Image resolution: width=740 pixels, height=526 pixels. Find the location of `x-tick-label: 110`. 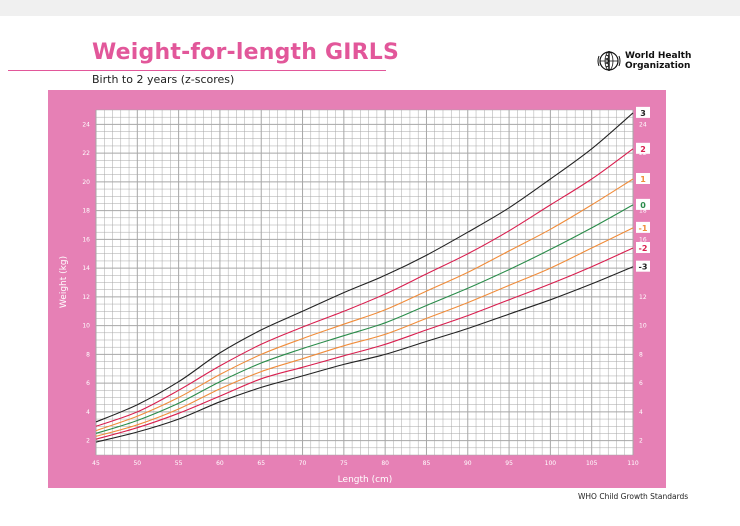

x-tick-label: 110 is located at coordinates (633, 463).